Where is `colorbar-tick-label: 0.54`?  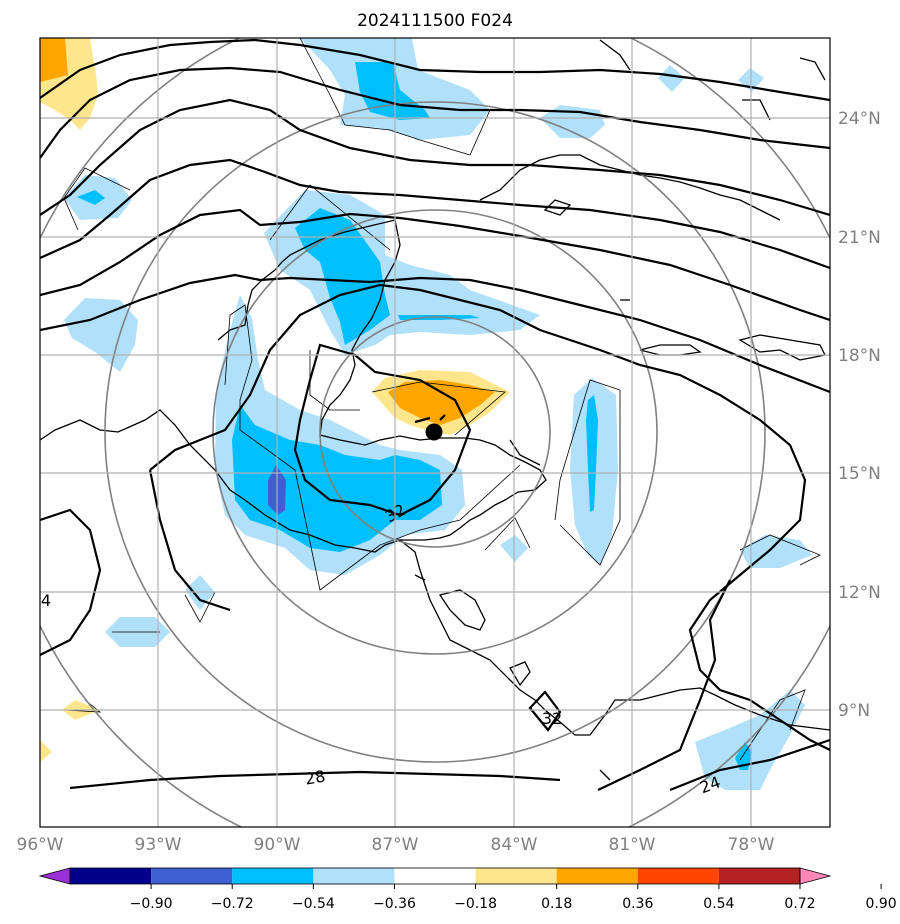
colorbar-tick-label: 0.54 is located at coordinates (718, 904).